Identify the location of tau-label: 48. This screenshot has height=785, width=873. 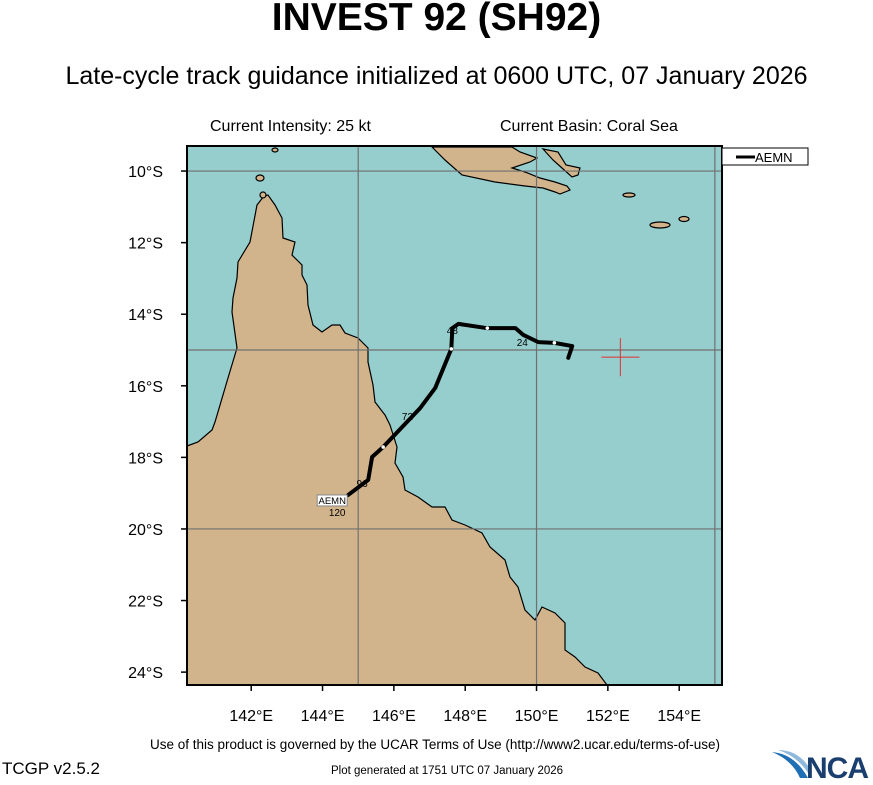
(453, 331).